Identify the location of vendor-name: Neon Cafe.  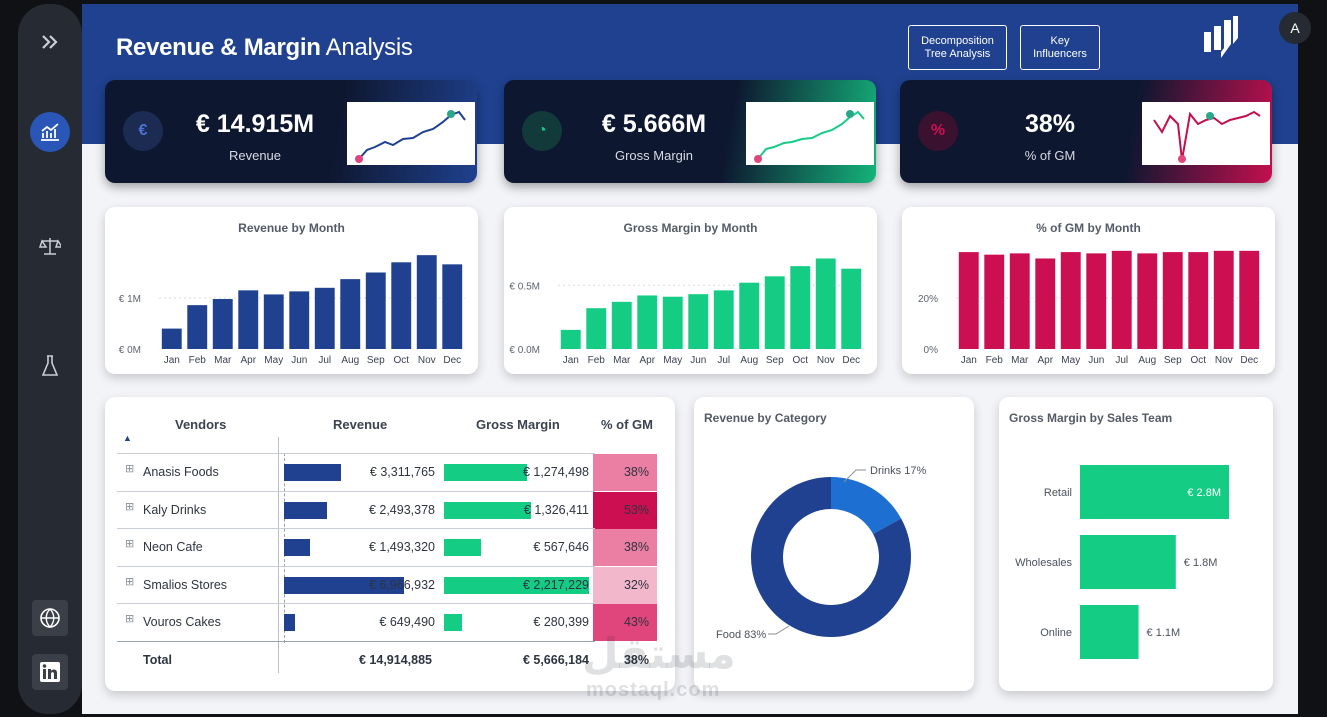
(173, 547).